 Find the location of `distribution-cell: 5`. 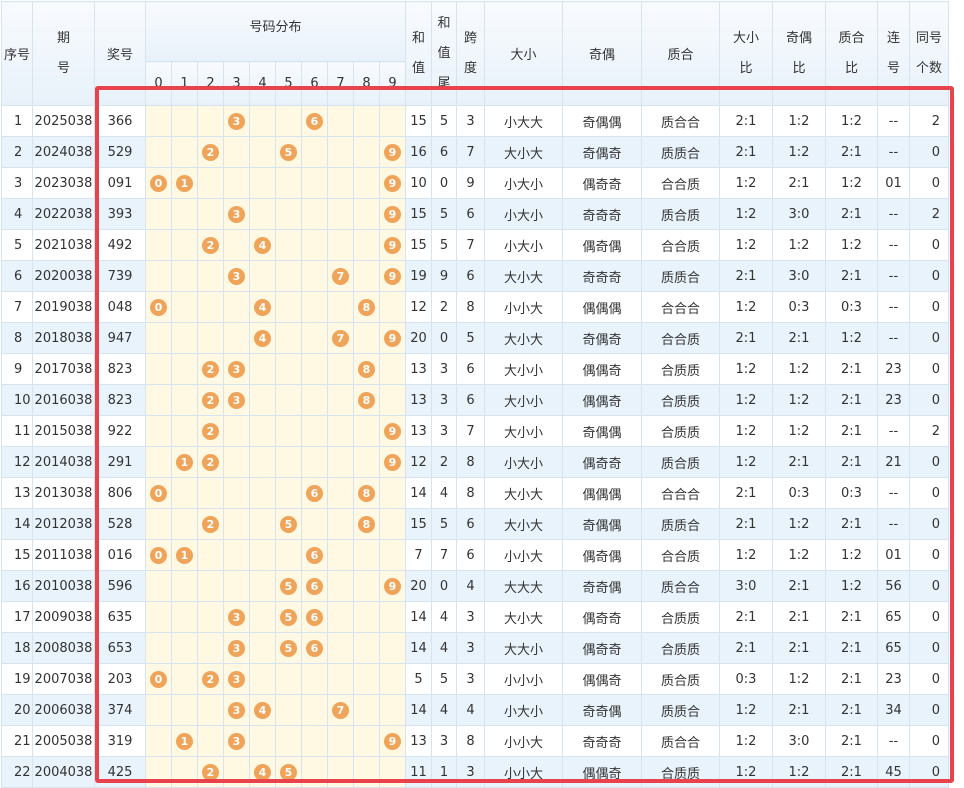

distribution-cell: 5 is located at coordinates (288, 586).